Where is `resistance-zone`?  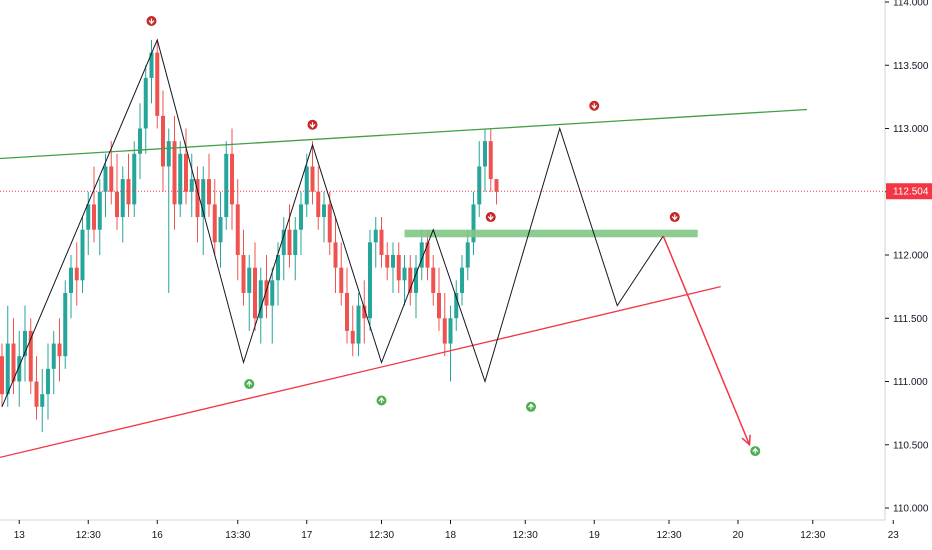 resistance-zone is located at coordinates (551, 233).